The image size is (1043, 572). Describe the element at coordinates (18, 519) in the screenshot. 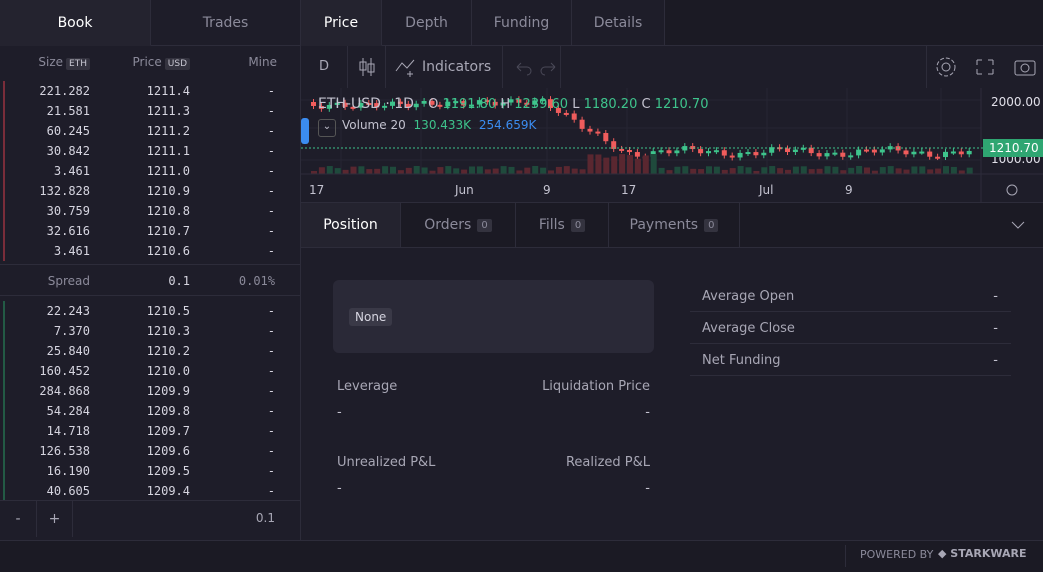

I see `zoom-out-button: -` at that location.